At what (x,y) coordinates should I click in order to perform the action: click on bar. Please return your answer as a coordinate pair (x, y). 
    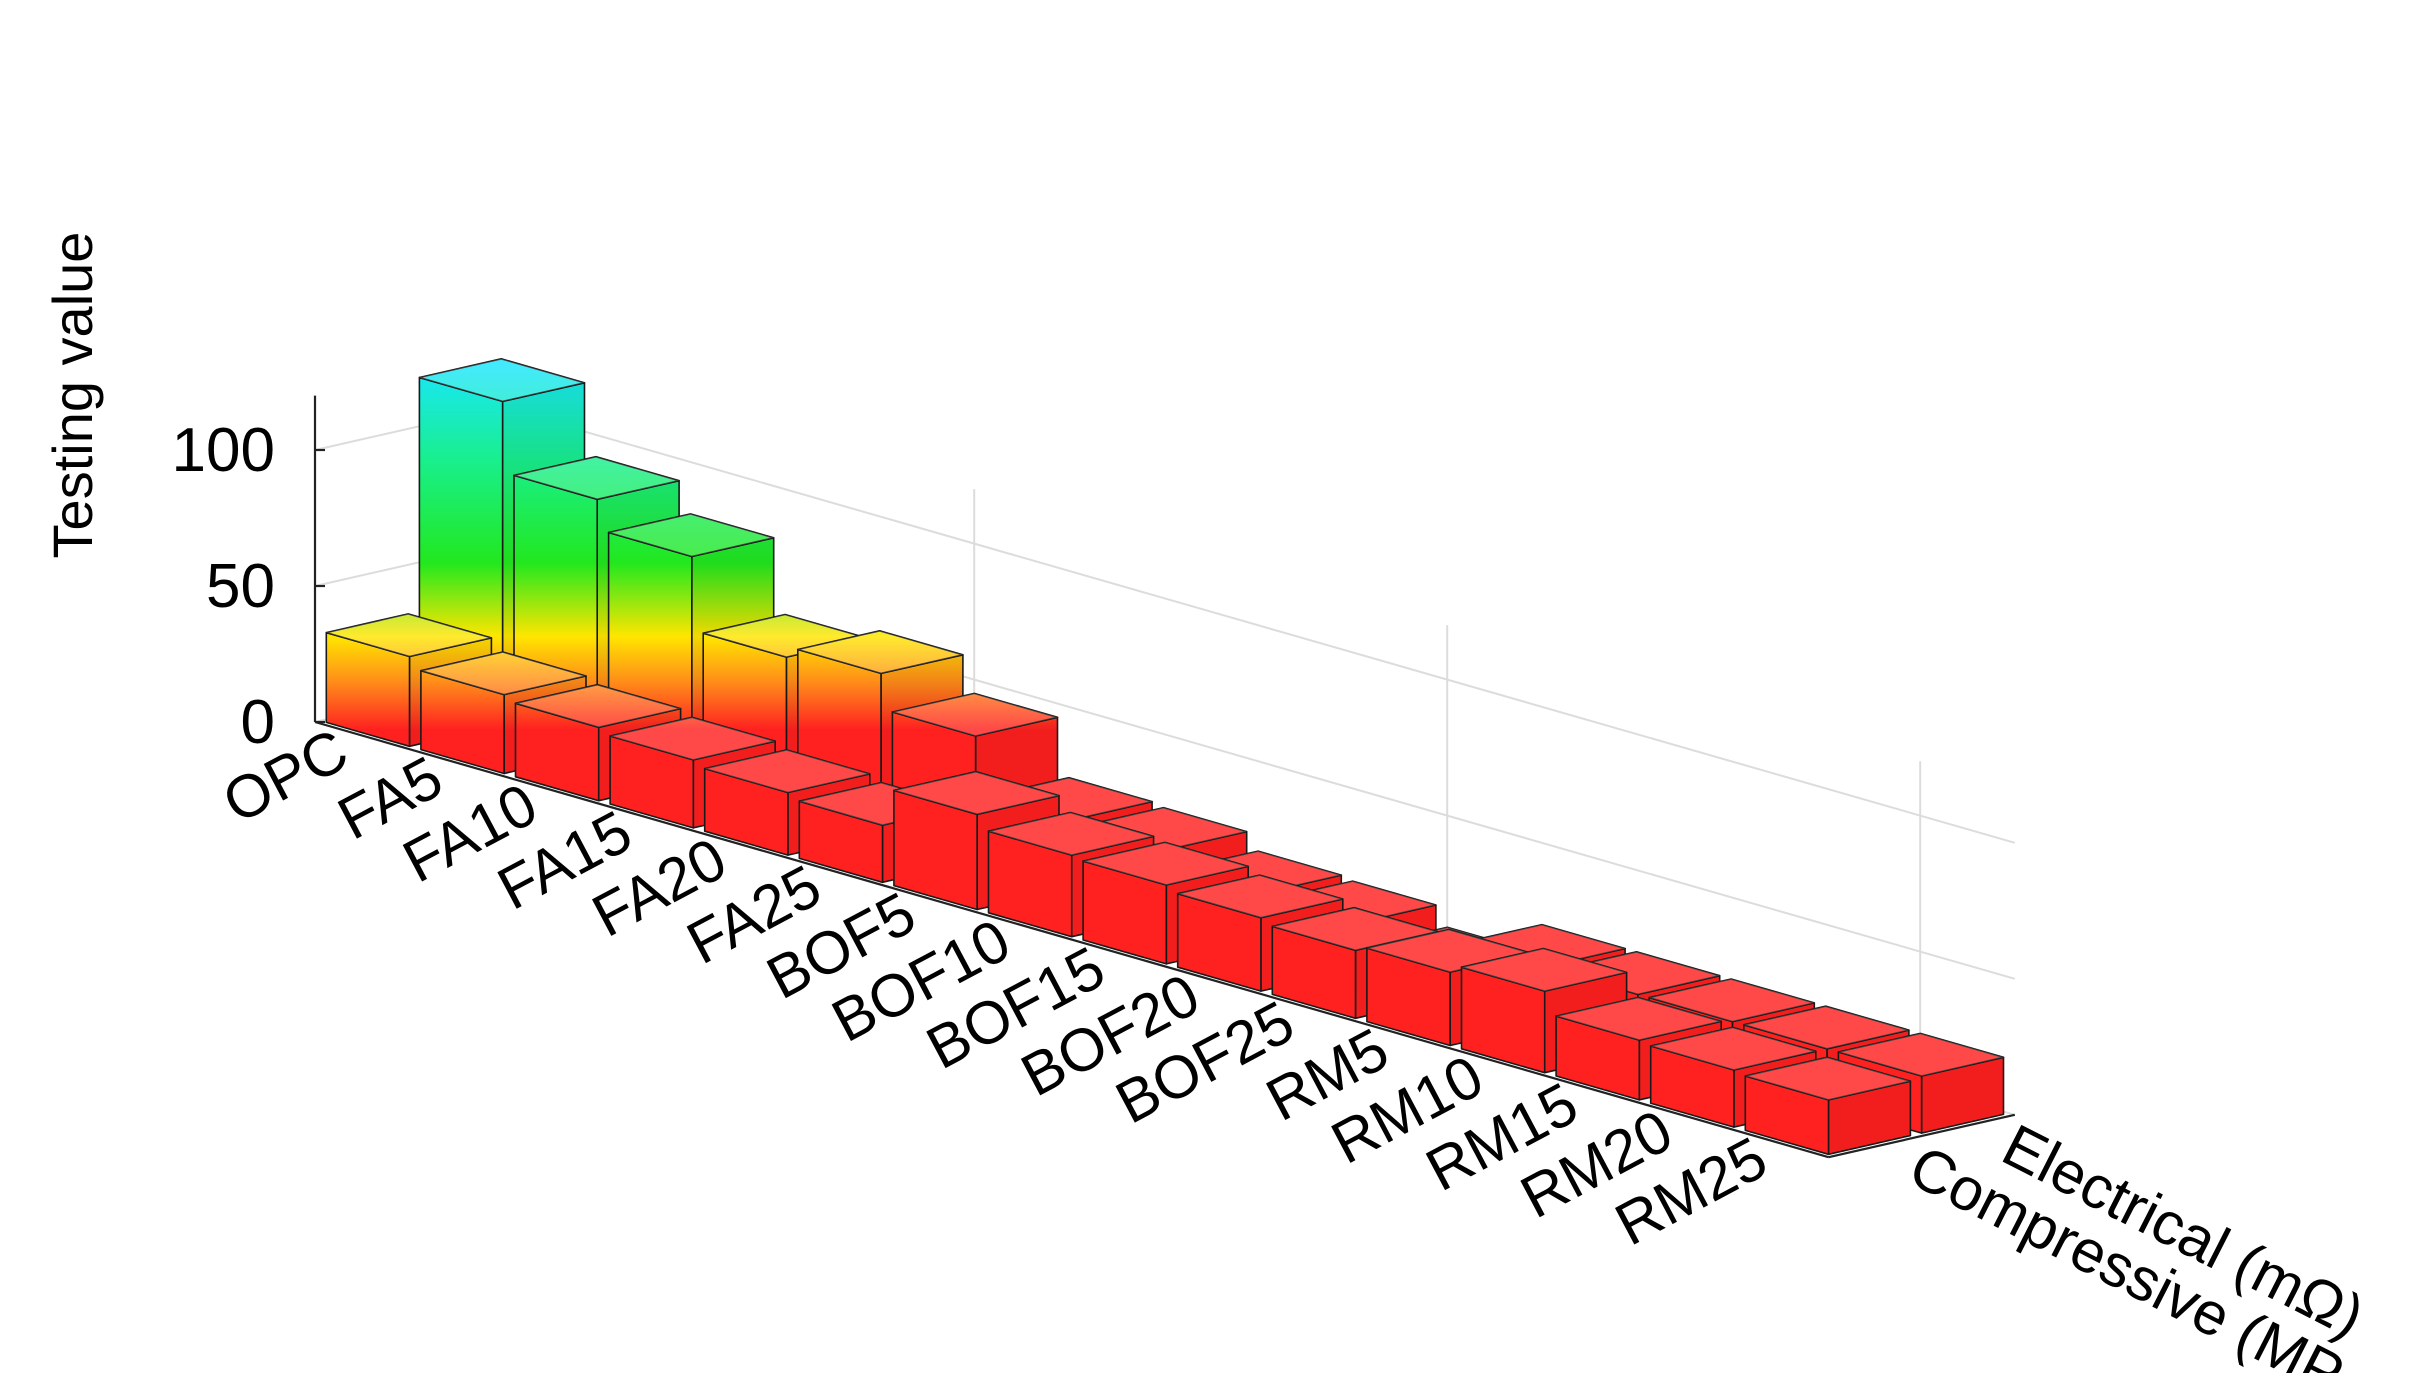
    Looking at the image, I should click on (1828, 1106).